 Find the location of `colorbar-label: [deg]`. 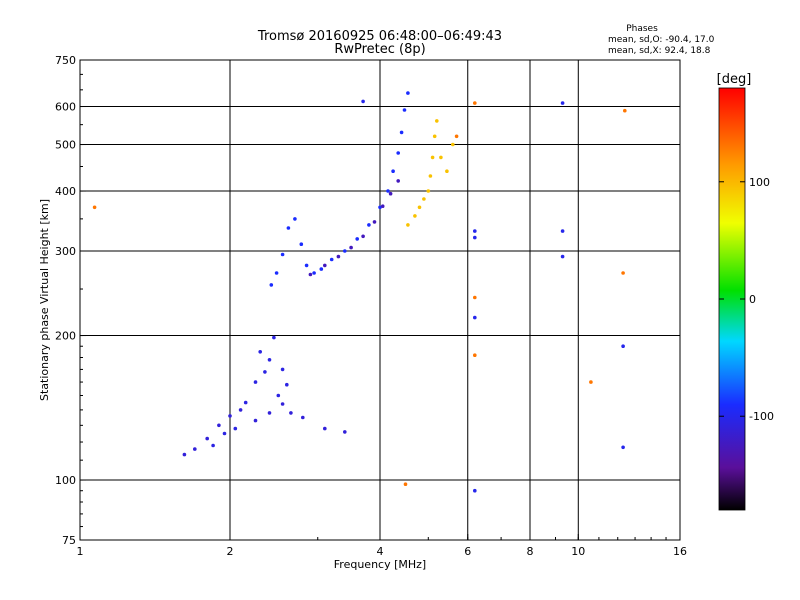

colorbar-label: [deg] is located at coordinates (734, 79).